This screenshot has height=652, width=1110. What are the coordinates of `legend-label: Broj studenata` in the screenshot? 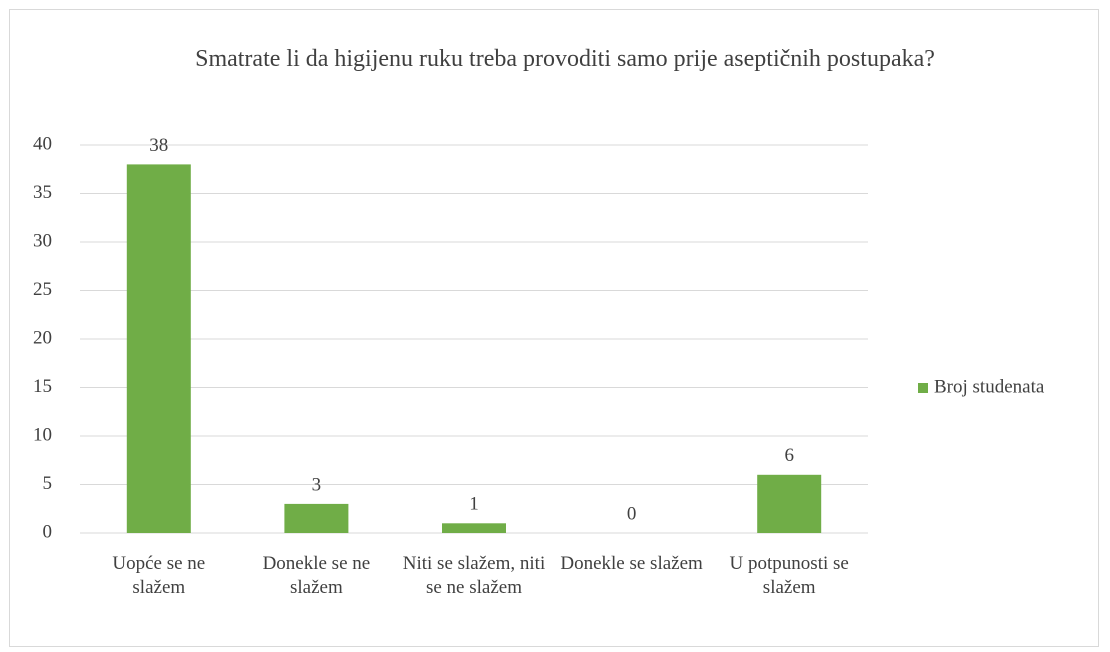 It's located at (989, 386).